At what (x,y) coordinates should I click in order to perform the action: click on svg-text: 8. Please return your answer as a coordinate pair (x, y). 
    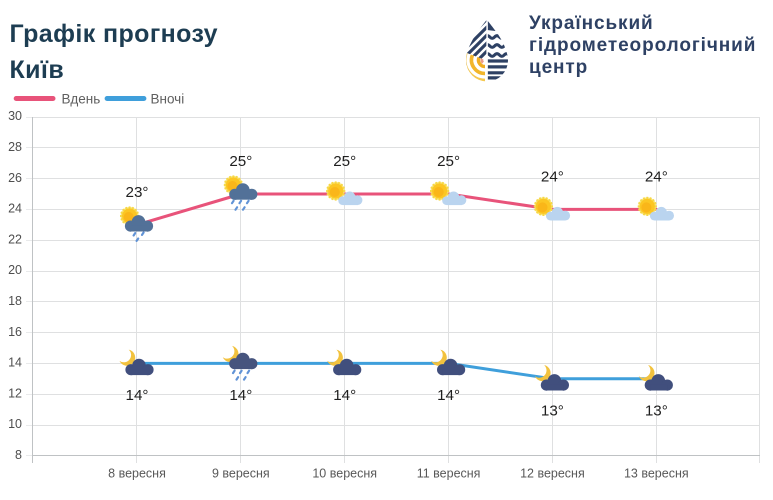
    Looking at the image, I should click on (18, 455).